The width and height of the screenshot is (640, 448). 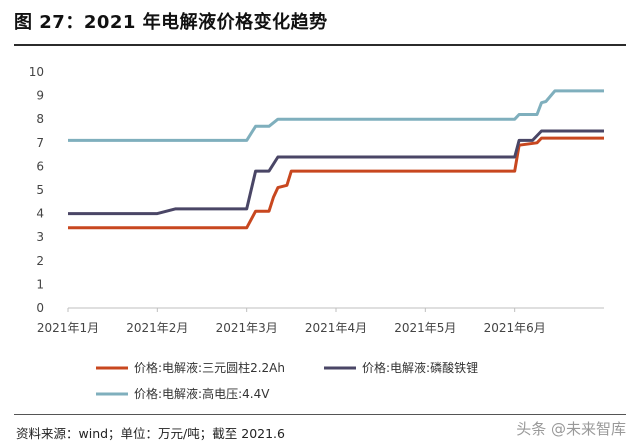 I want to click on legend-label-1: 价格:电解液:三元圆柱2.2Ah, so click(x=209, y=367).